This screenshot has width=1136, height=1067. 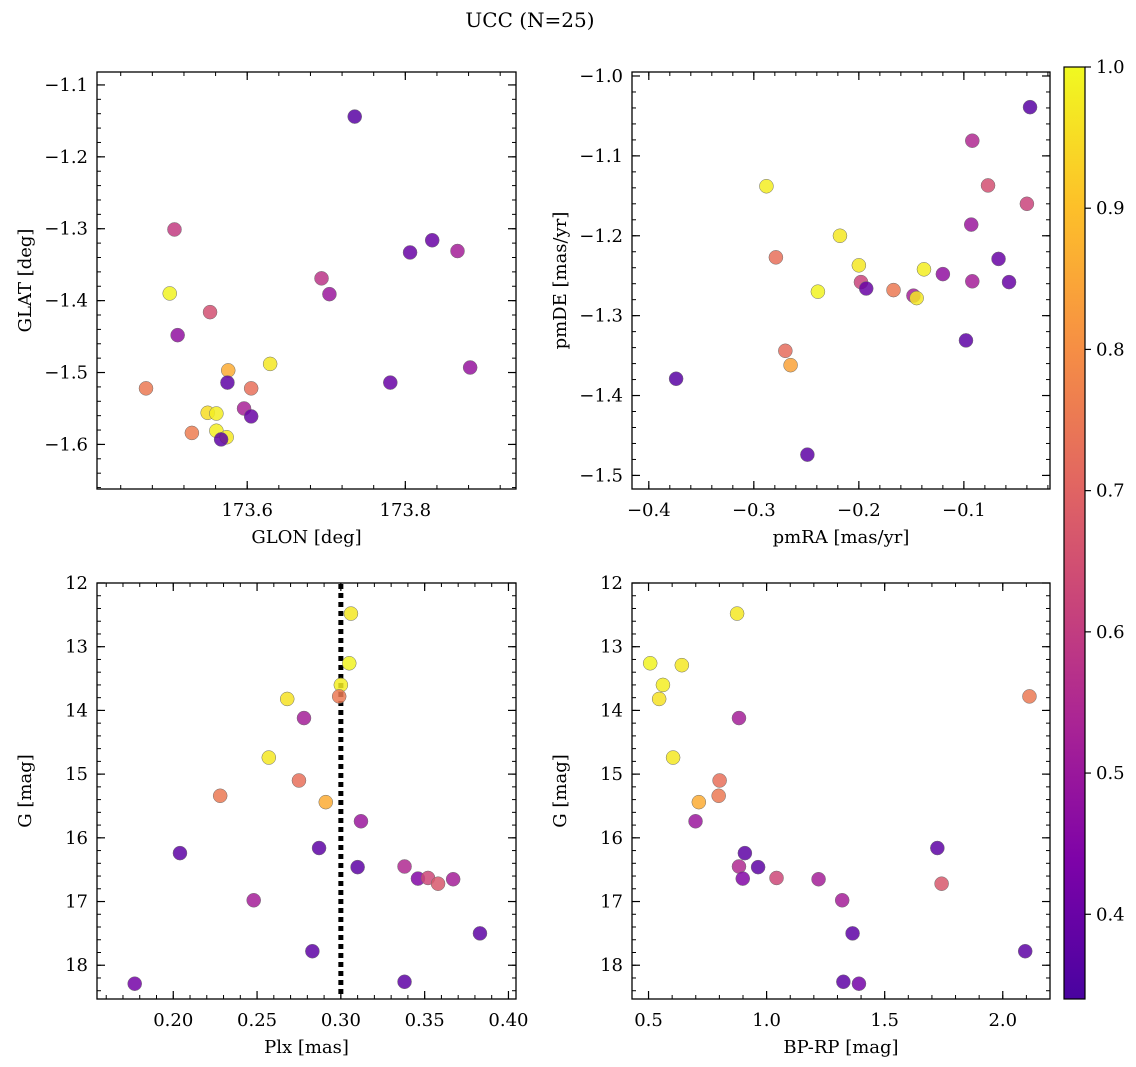 What do you see at coordinates (1110, 208) in the screenshot?
I see `colorbar-tick-label: 0.9` at bounding box center [1110, 208].